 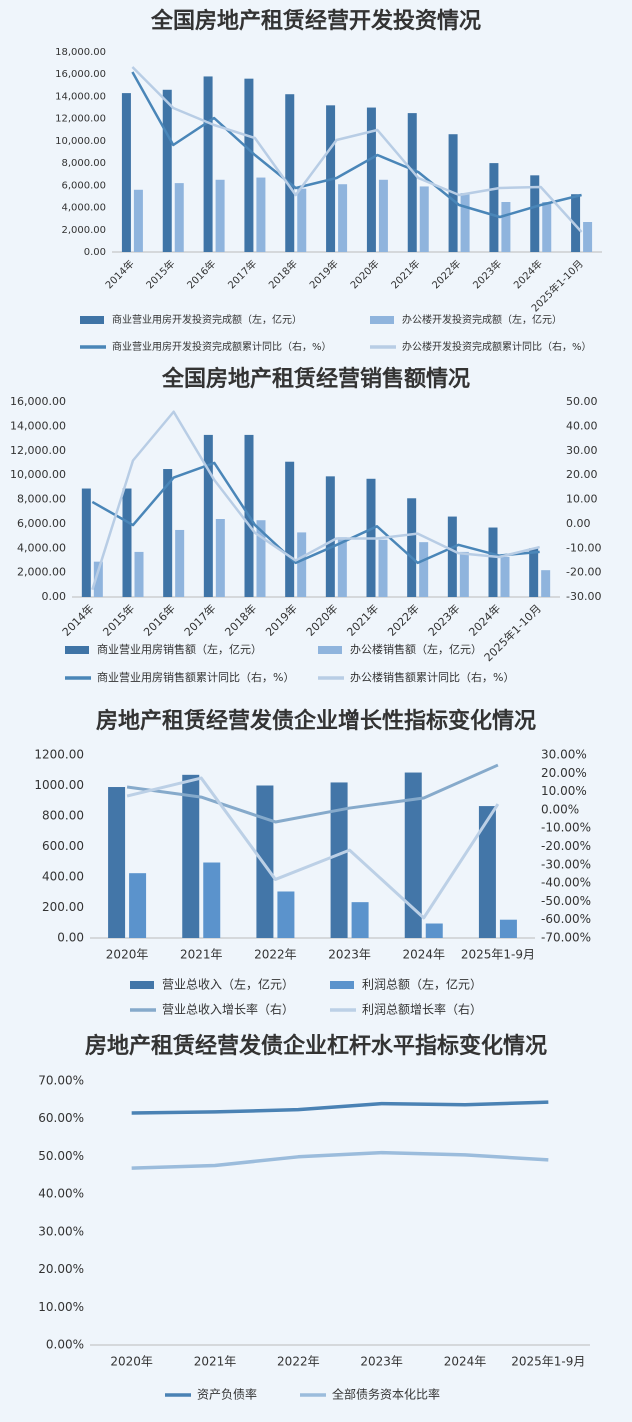 What do you see at coordinates (422, 984) in the screenshot?
I see `legend-label: 利润总额（左，亿元）` at bounding box center [422, 984].